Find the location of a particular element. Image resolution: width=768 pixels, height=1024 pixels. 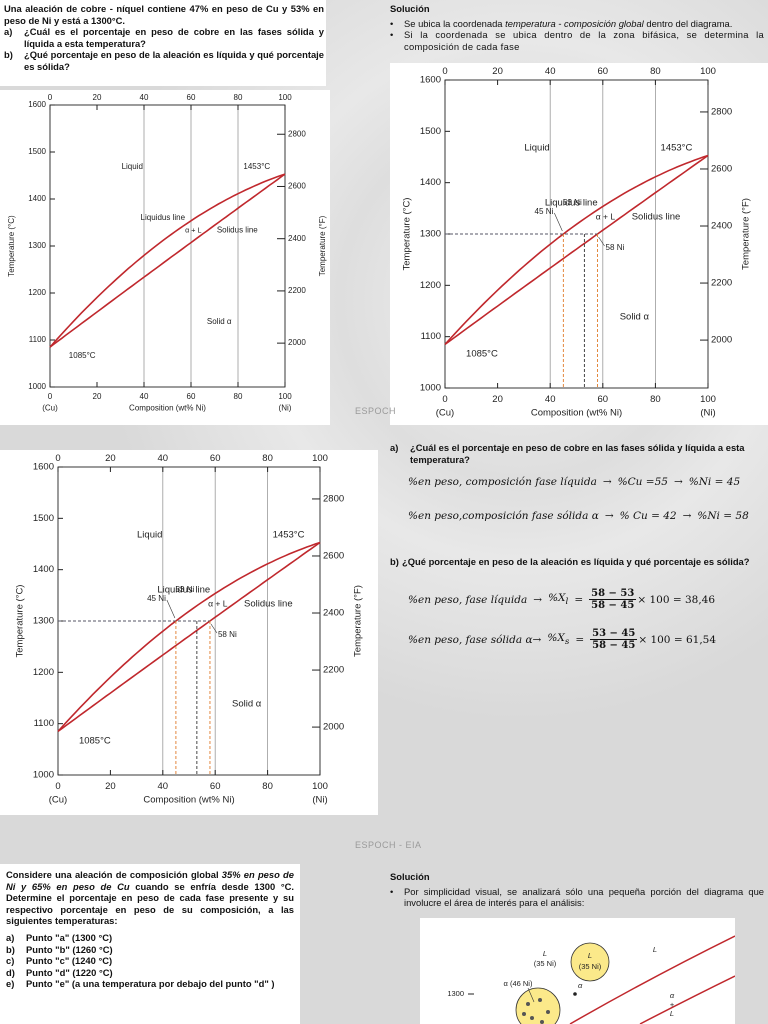

solidus-curve is located at coordinates (189, 637).